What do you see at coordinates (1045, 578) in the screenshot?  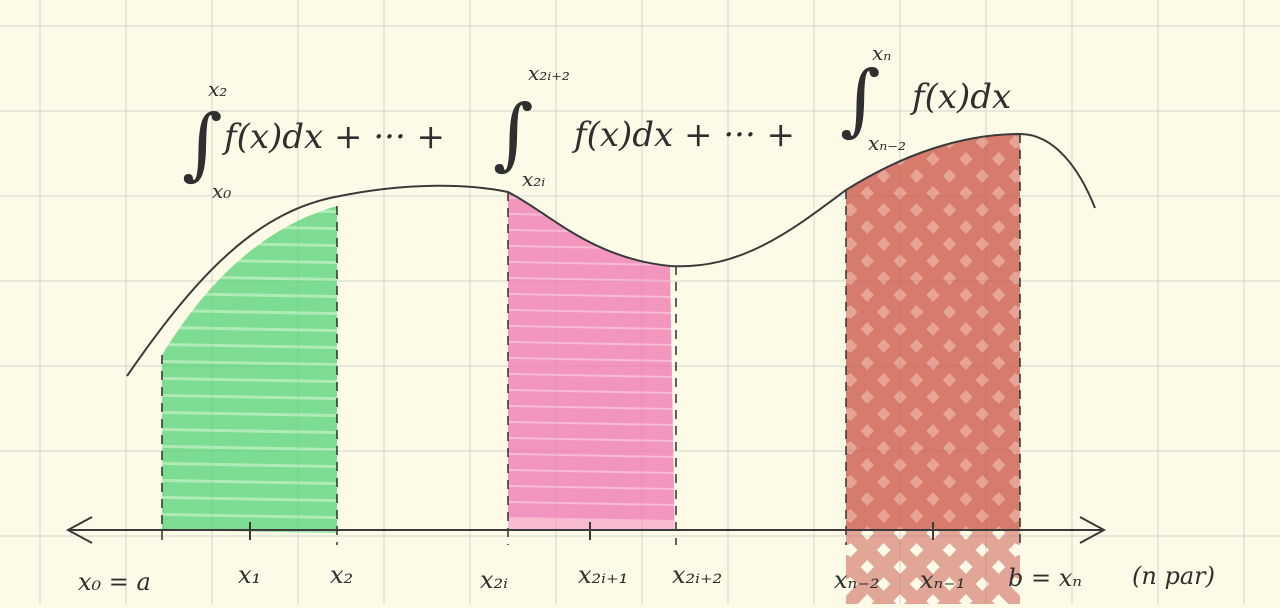 I see `label-xn: b = xₙ` at bounding box center [1045, 578].